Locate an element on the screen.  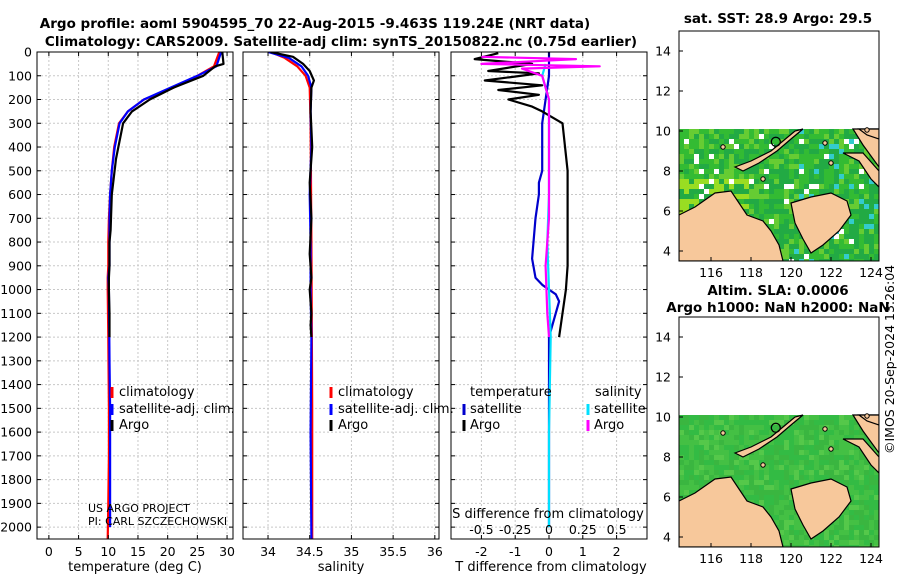
project-annotation: US ARGO PROJECT is located at coordinates (139, 508).